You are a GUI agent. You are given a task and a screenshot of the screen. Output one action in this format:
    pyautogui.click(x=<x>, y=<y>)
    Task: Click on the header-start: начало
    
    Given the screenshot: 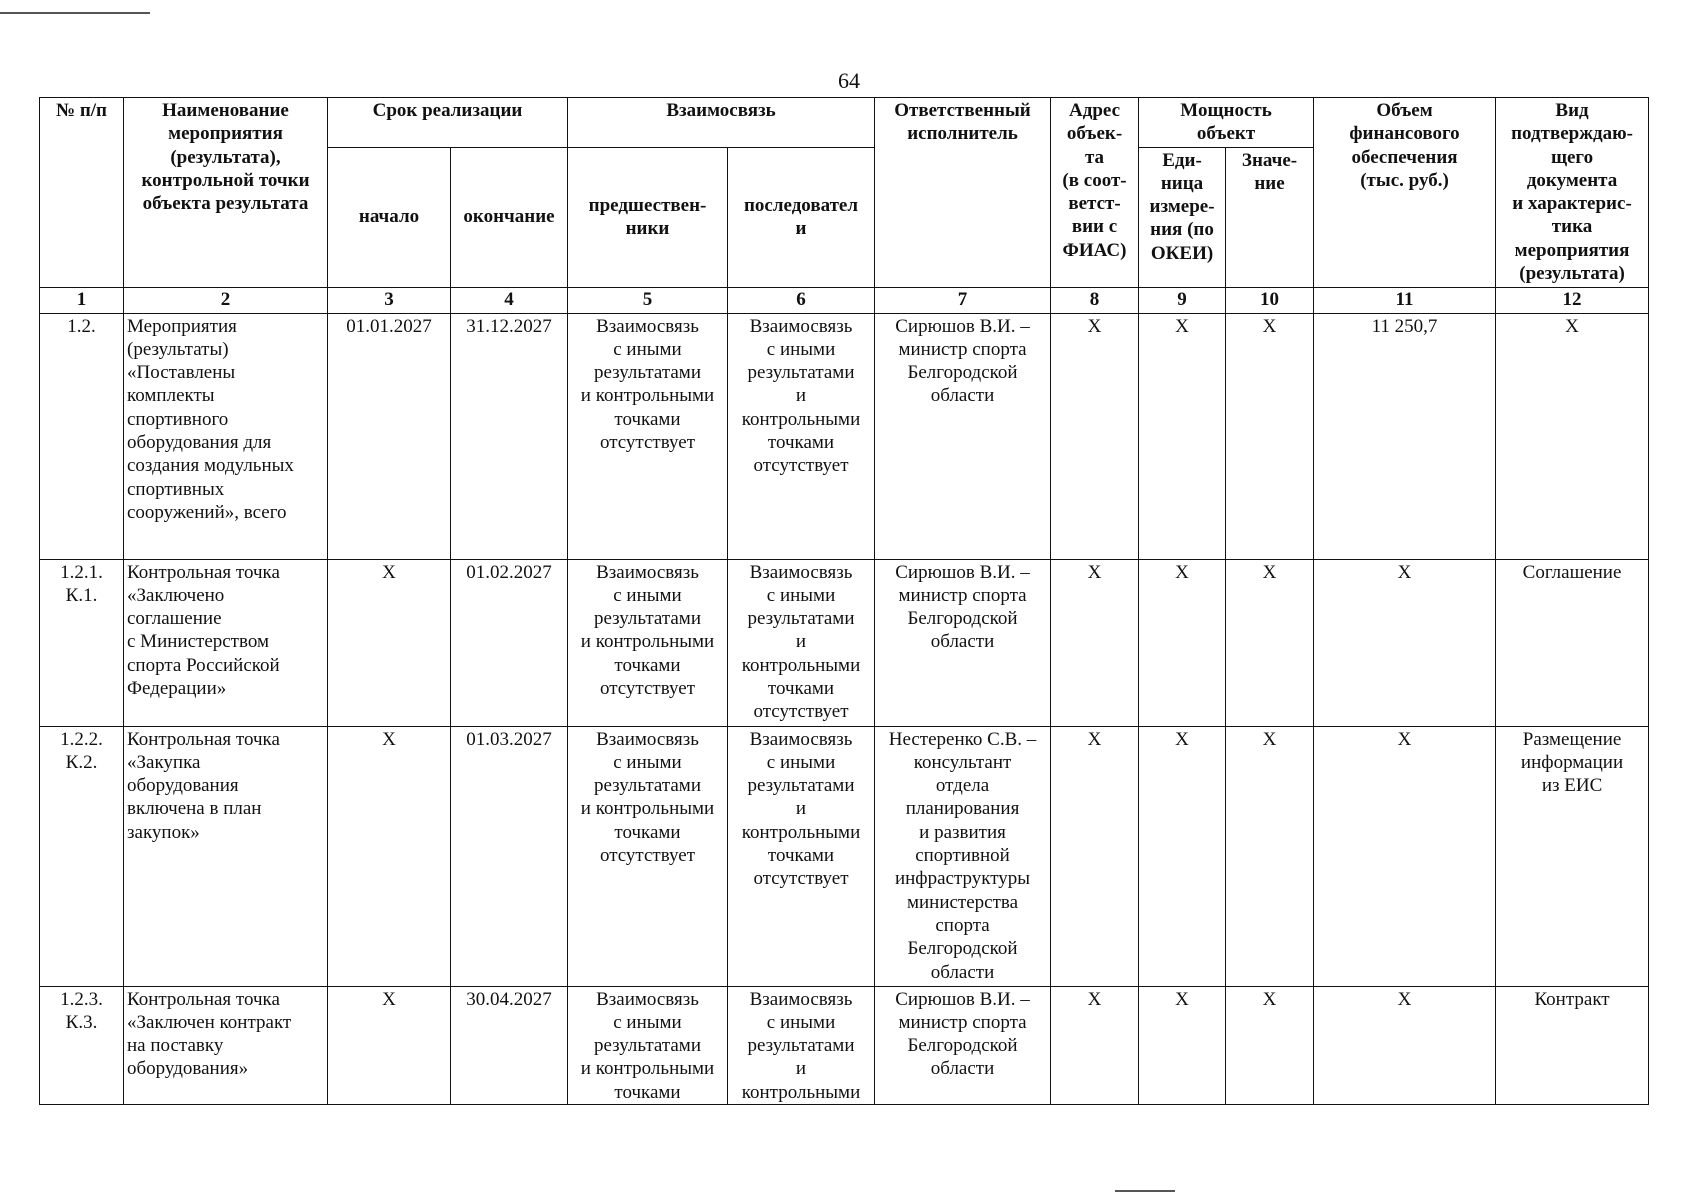 What is the action you would take?
    pyautogui.click(x=389, y=217)
    